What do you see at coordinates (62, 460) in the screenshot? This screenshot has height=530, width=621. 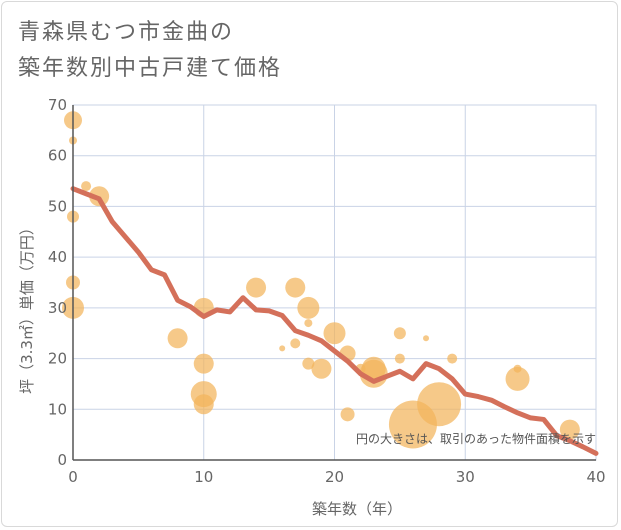 I see `y-tick-label-0: 0` at bounding box center [62, 460].